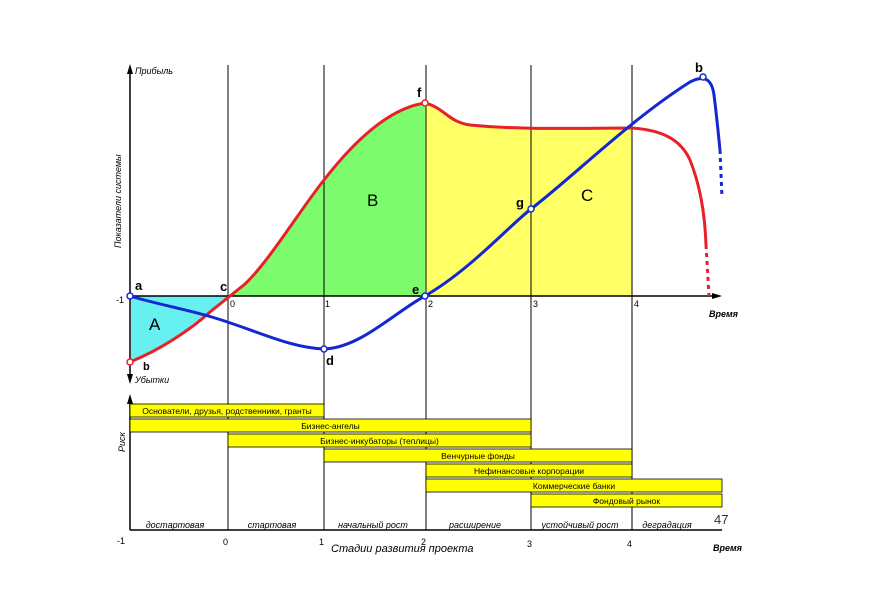 The image size is (887, 590). What do you see at coordinates (425, 103) in the screenshot?
I see `point-f` at bounding box center [425, 103].